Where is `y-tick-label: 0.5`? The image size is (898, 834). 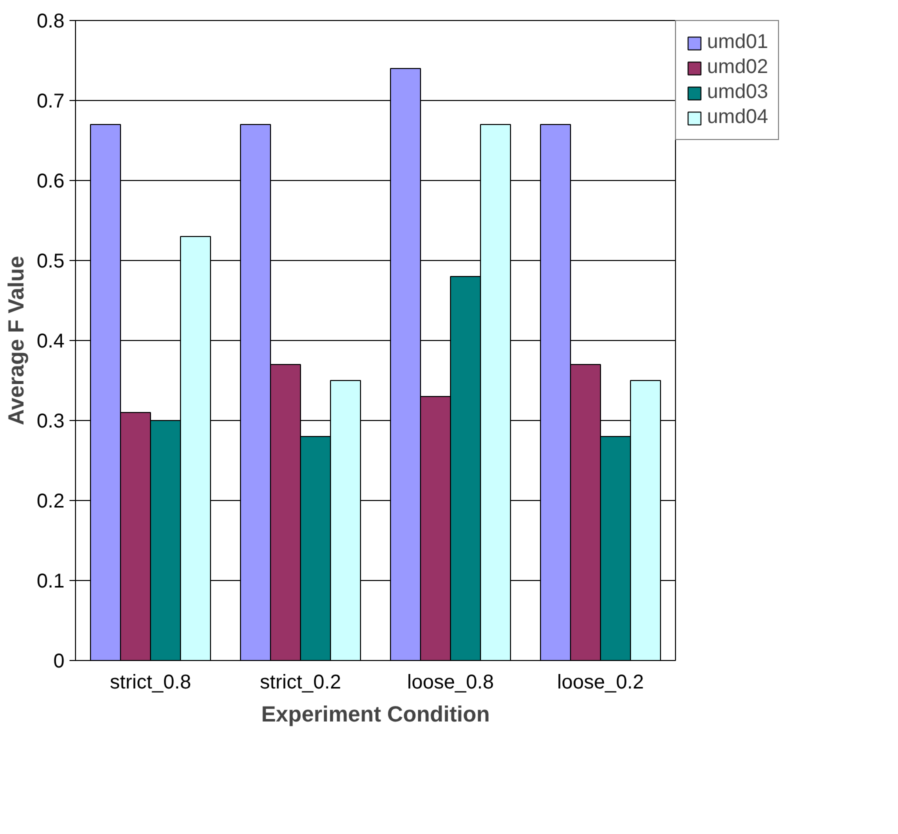 y-tick-label: 0.5 is located at coordinates (50, 261).